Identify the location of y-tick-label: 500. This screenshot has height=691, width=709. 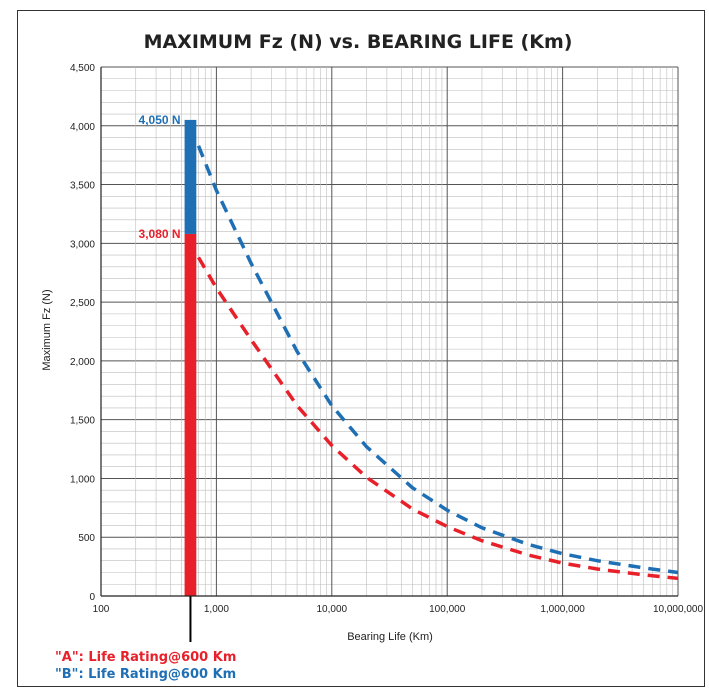
(86, 538).